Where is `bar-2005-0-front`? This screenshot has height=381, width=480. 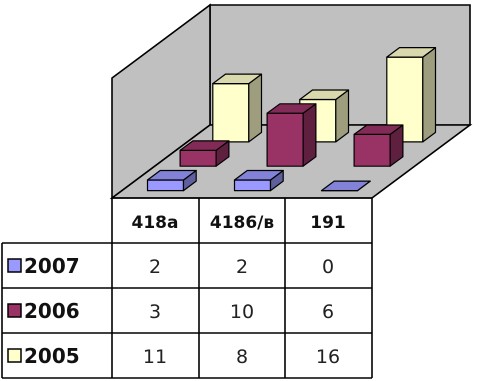 bar-2005-0-front is located at coordinates (231, 112).